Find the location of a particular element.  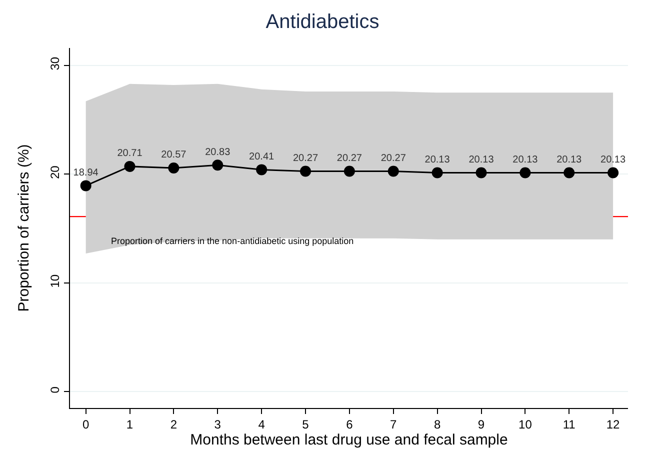

x-tick-label: 9 is located at coordinates (481, 424).